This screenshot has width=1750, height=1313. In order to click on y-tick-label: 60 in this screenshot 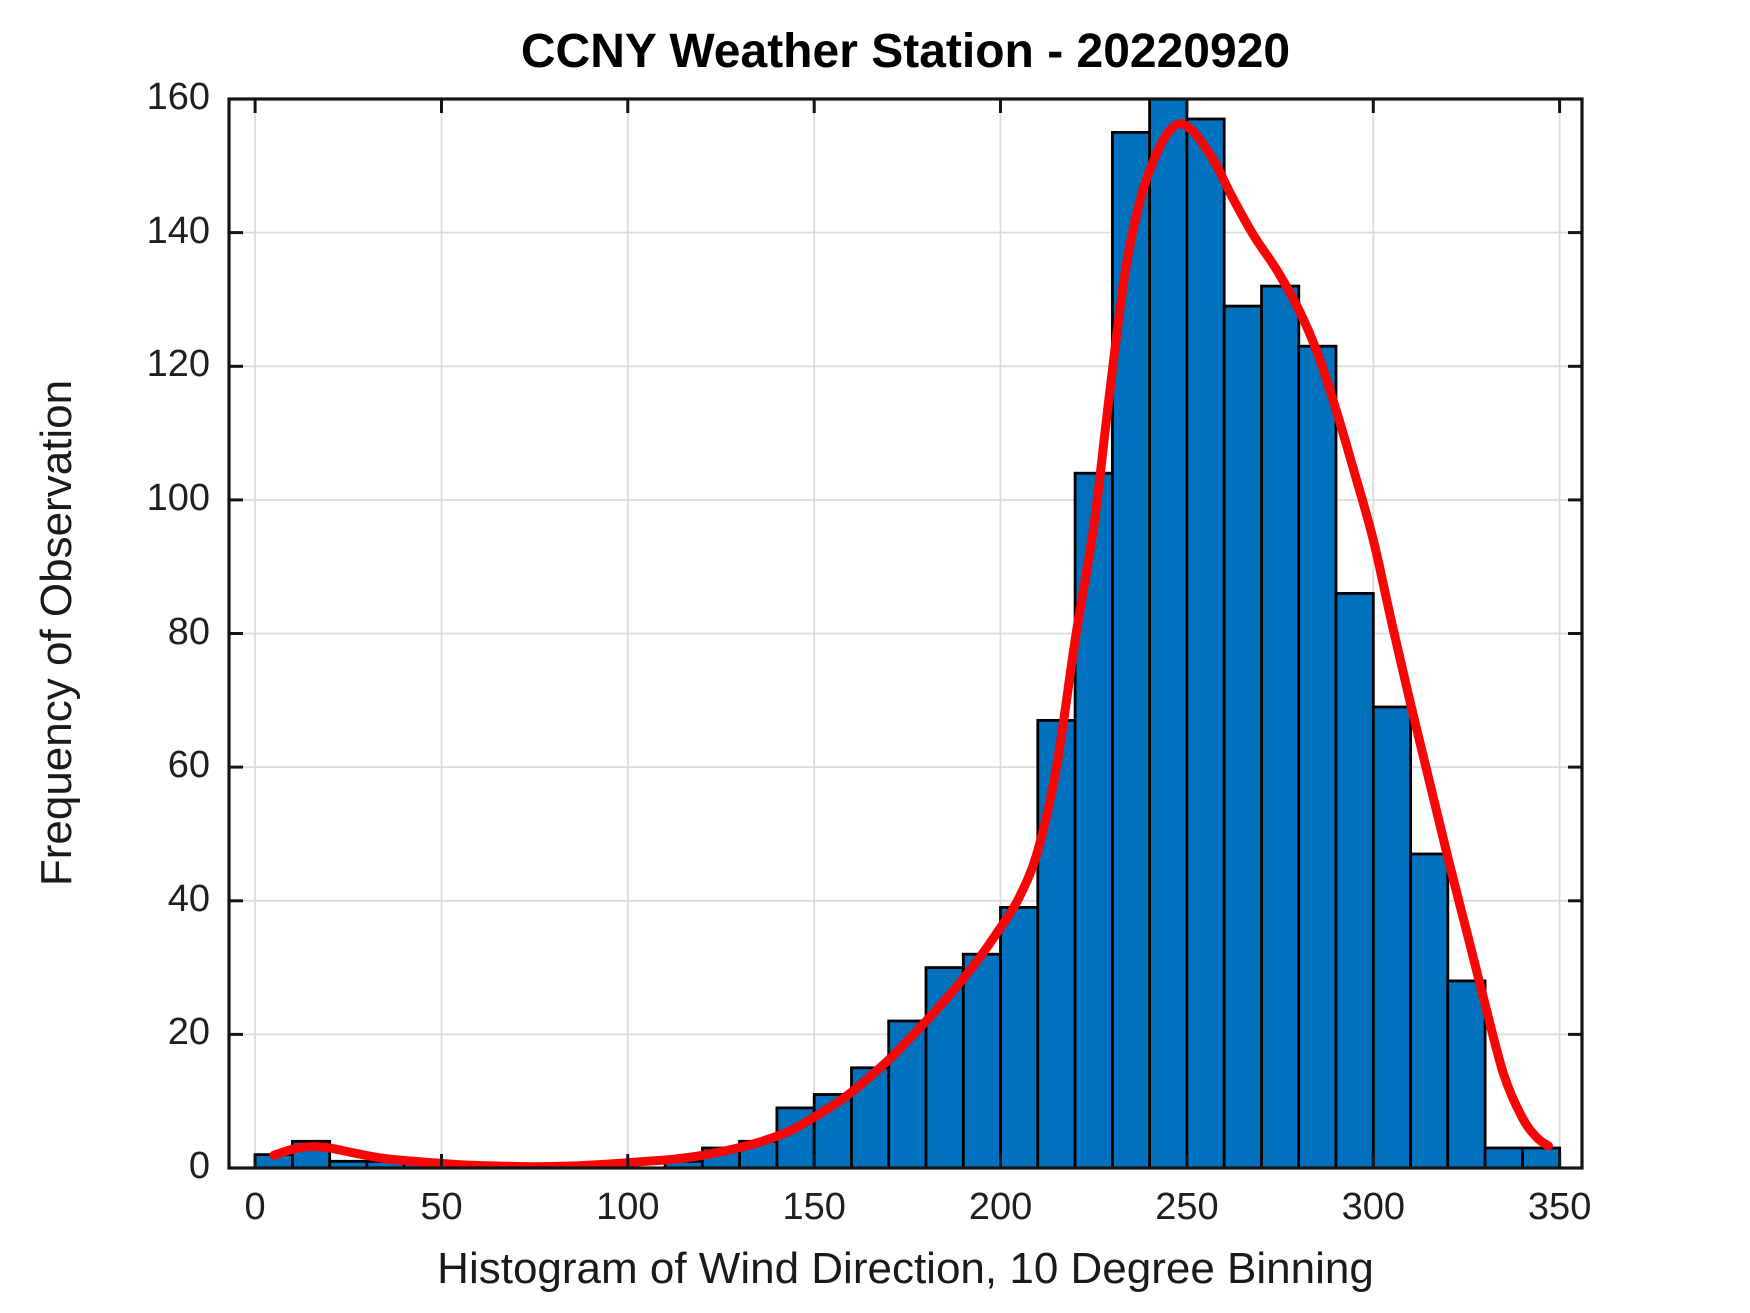, I will do `click(188, 765)`.